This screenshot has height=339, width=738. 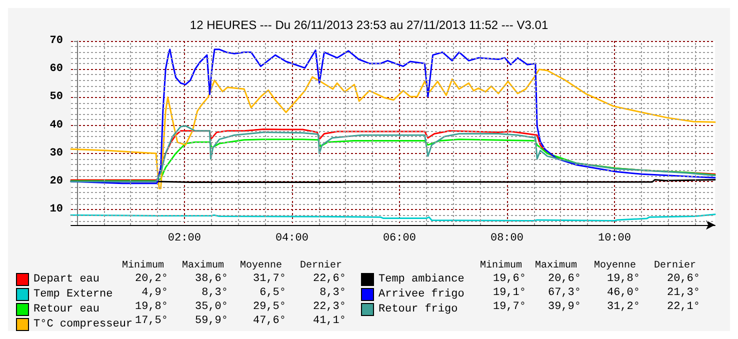 I want to click on legend-label: Retour eau, so click(x=67, y=310).